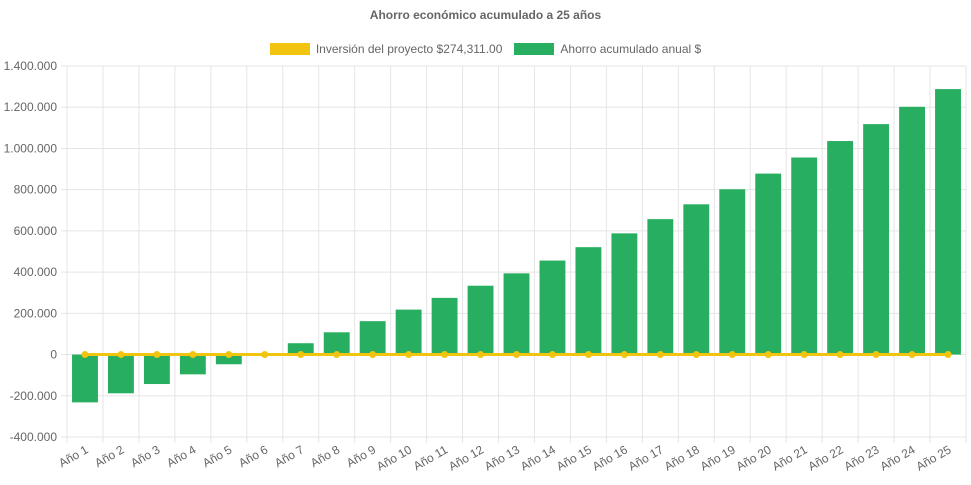  I want to click on x-tick-label: Año 16, so click(610, 457).